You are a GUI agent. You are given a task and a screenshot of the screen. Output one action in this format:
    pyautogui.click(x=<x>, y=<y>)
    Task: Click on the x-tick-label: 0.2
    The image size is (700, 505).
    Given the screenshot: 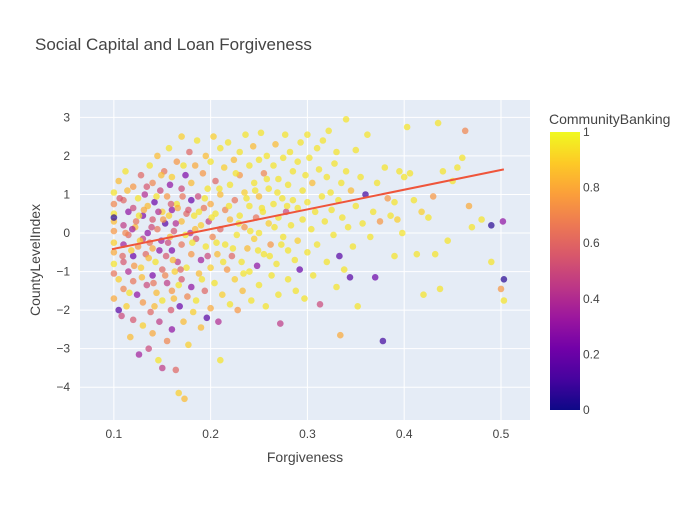 What is the action you would take?
    pyautogui.click(x=210, y=434)
    